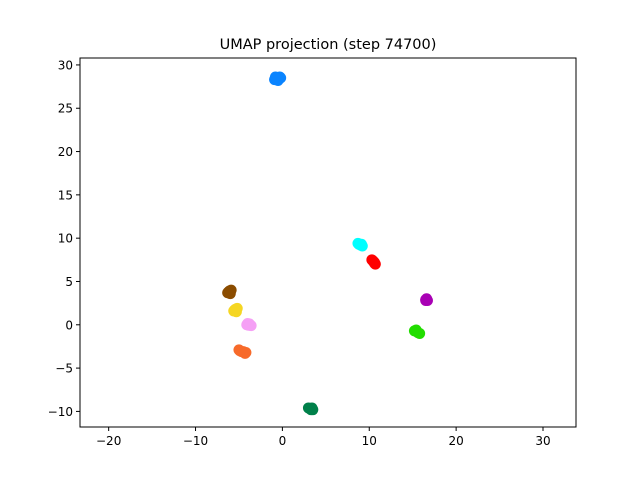 The image size is (640, 480). Describe the element at coordinates (108, 441) in the screenshot. I see `x-tick-label-0: −20` at that location.